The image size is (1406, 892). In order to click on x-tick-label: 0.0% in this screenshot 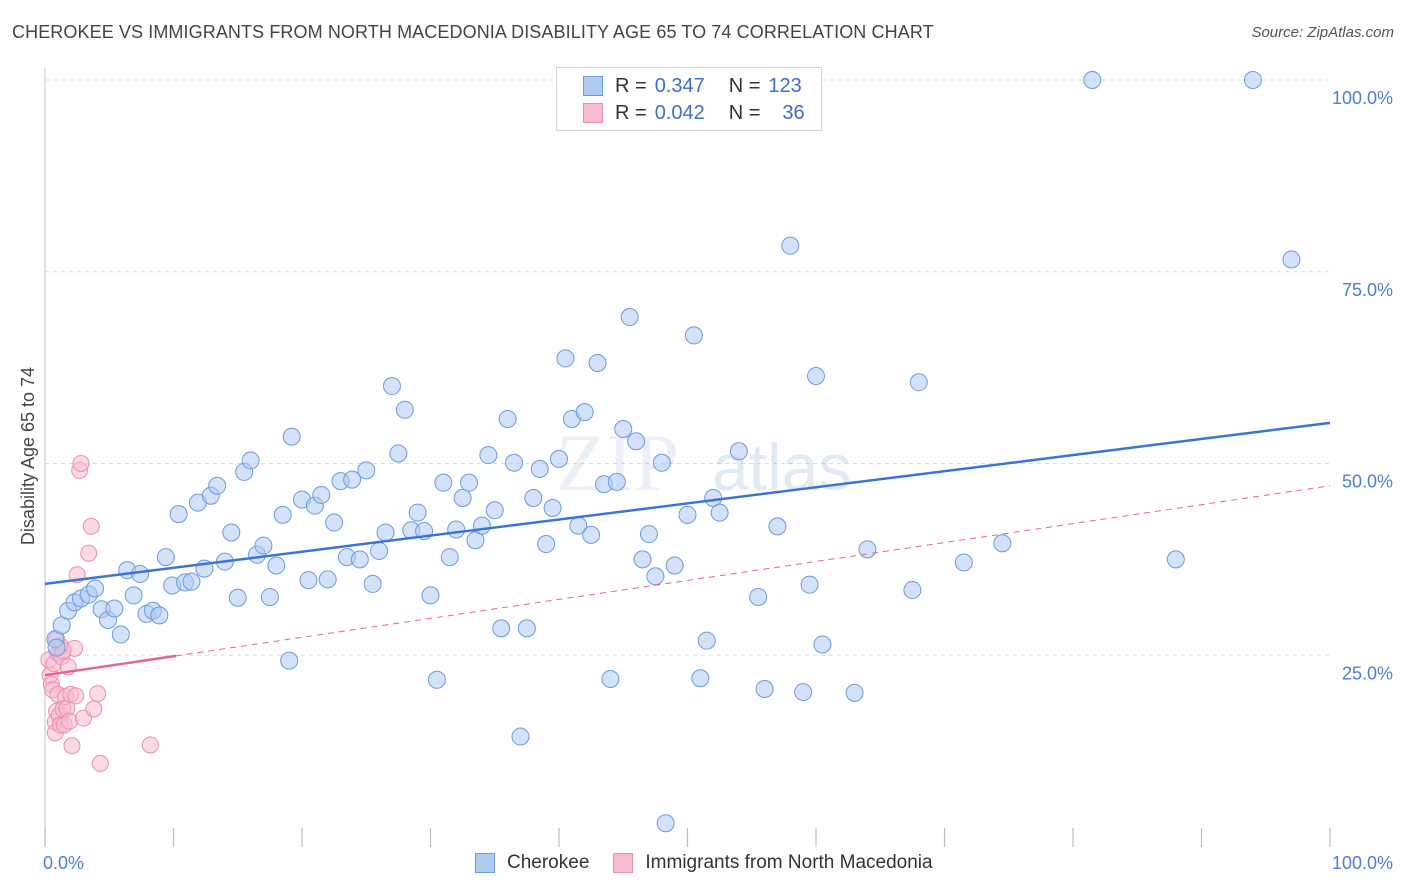, I will do `click(63, 863)`.